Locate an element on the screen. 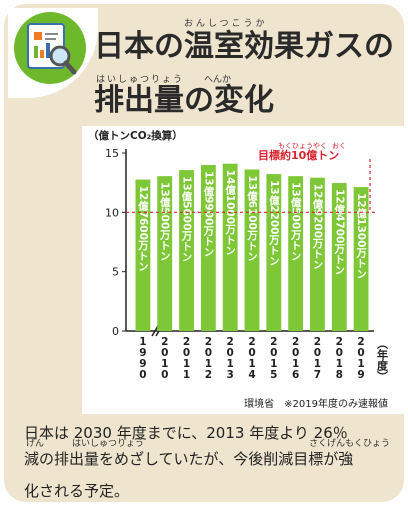 The height and width of the screenshot is (506, 408). bar-data-label: 13億9900万トン is located at coordinates (208, 214).